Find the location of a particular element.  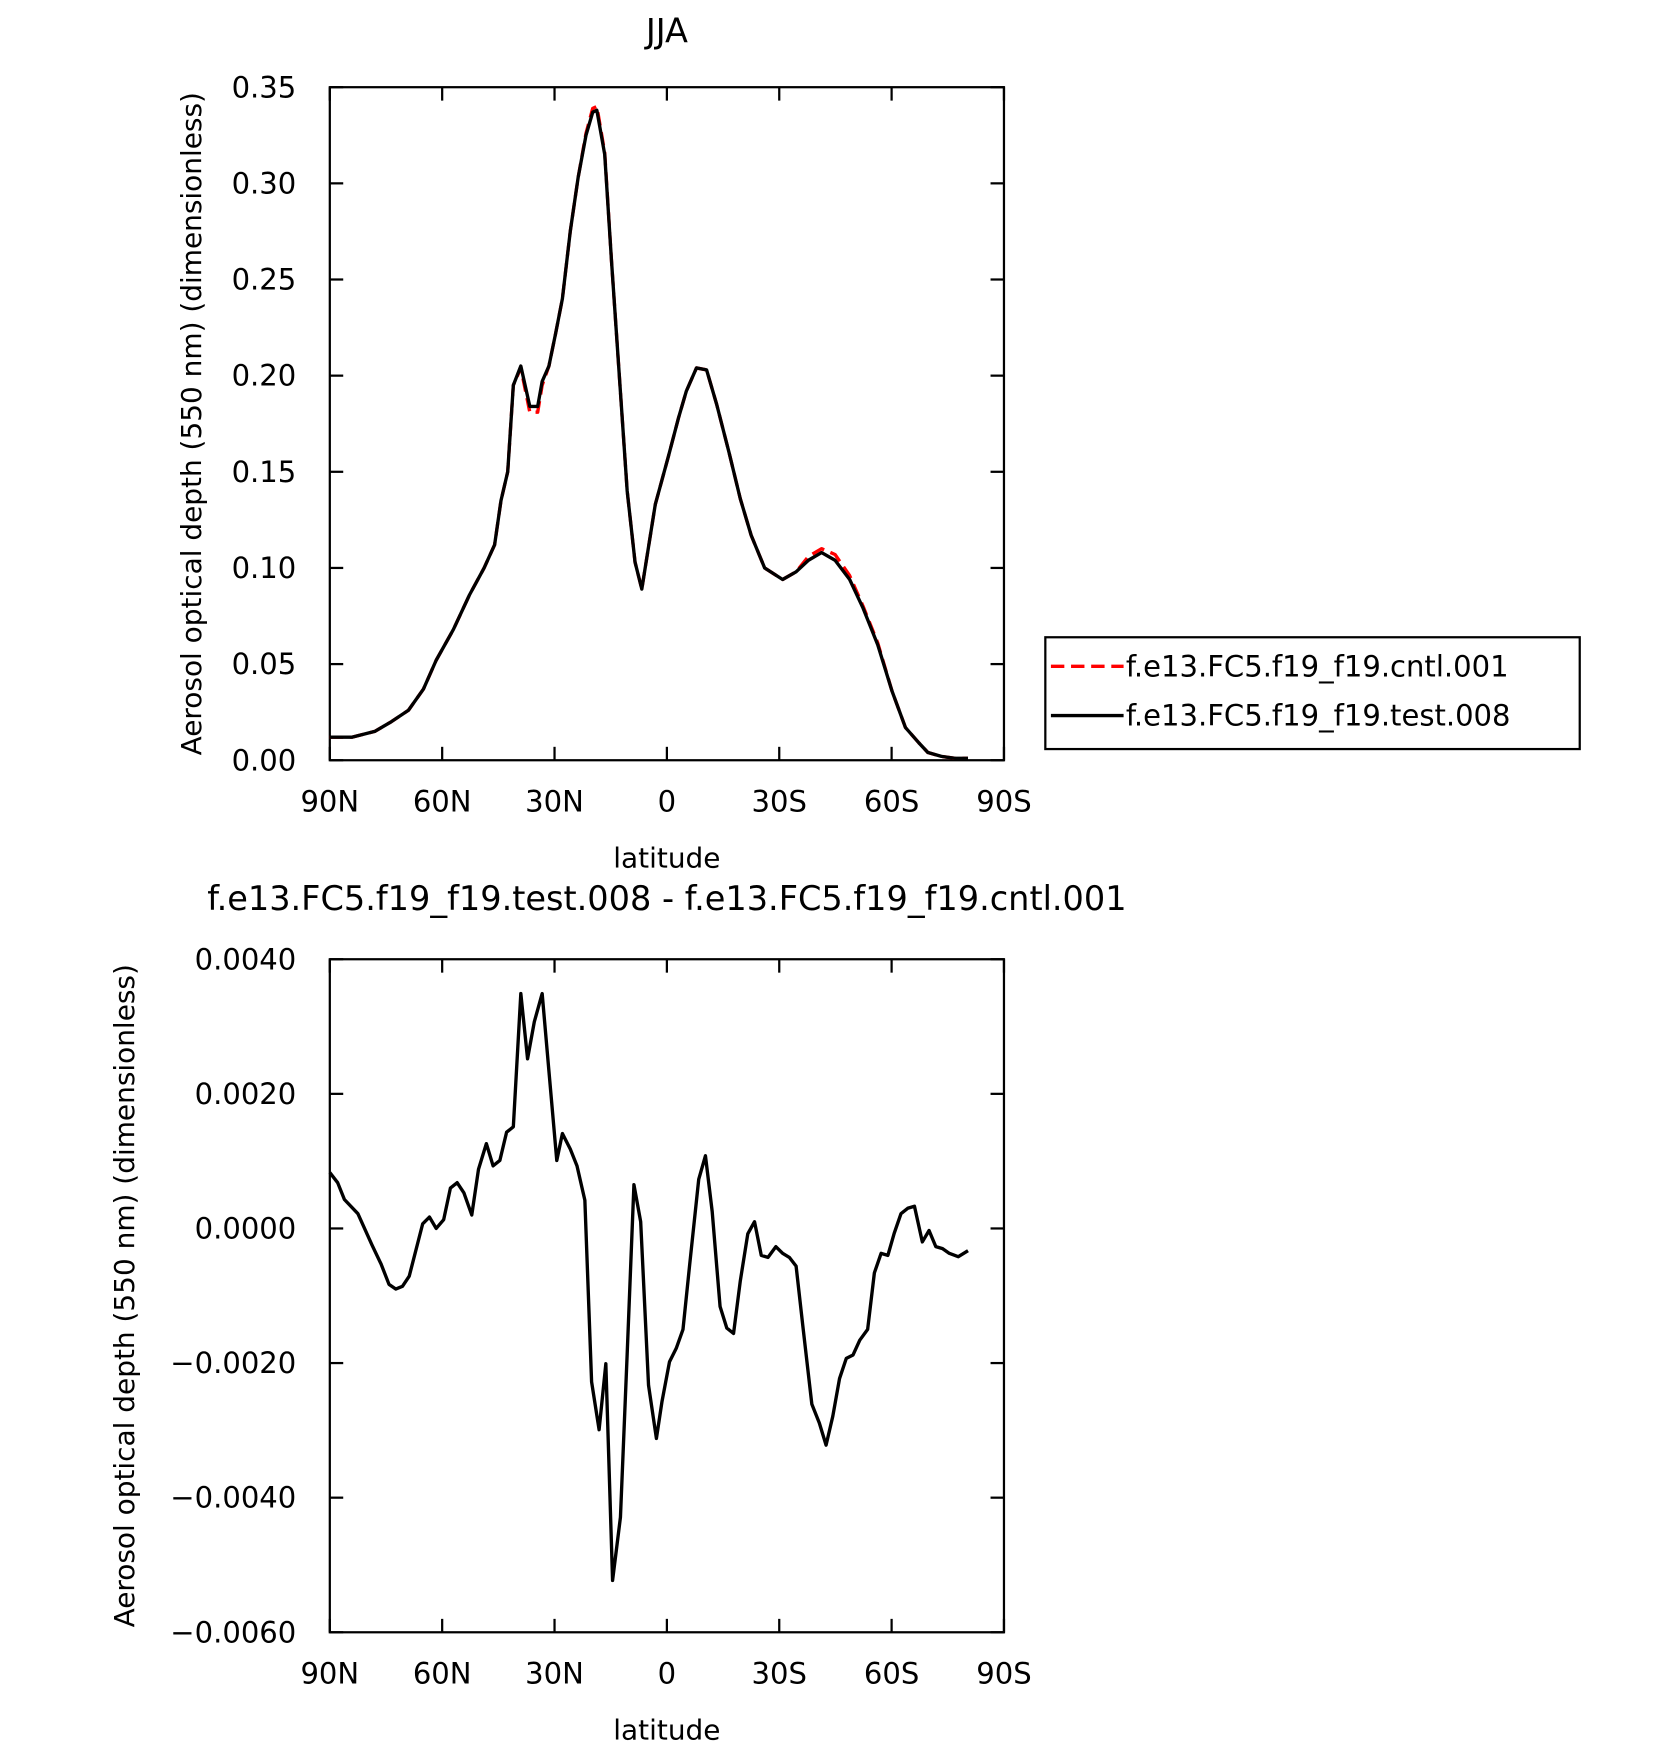

chart-title: JJA is located at coordinates (666, 30).